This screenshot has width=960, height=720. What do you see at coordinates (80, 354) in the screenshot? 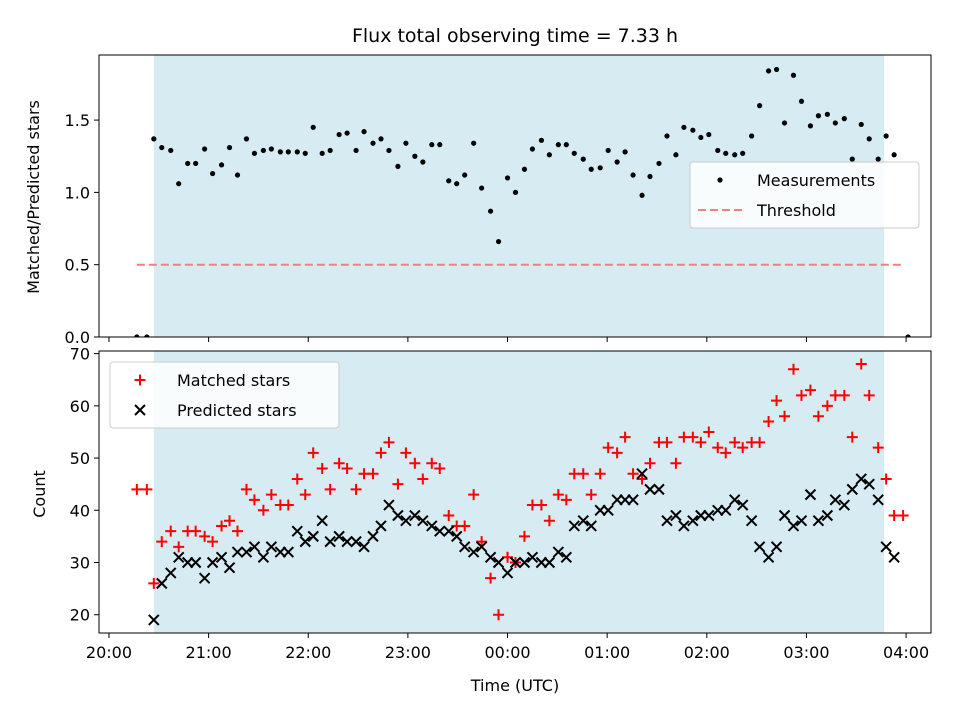
I see `y-tick-label: 70` at bounding box center [80, 354].